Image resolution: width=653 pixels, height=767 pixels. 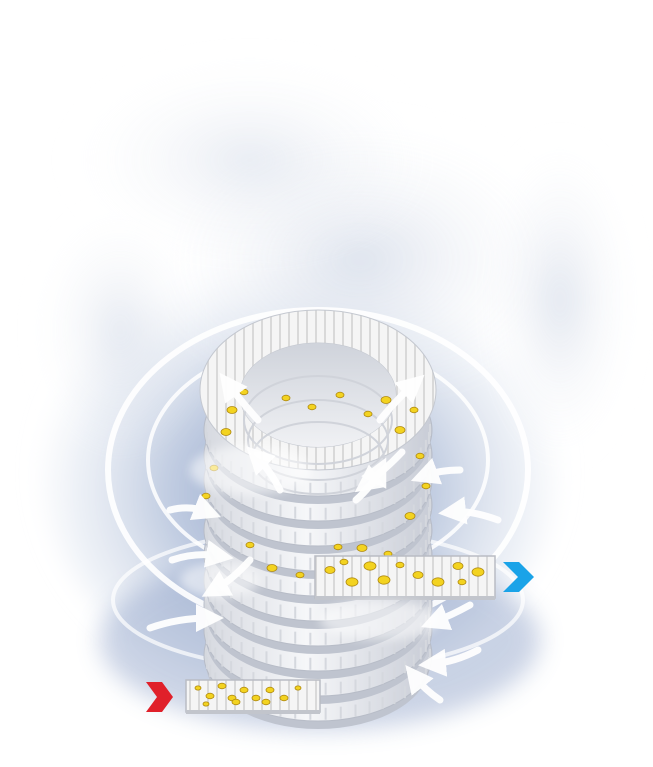 I want to click on input-belt, so click(x=253, y=696).